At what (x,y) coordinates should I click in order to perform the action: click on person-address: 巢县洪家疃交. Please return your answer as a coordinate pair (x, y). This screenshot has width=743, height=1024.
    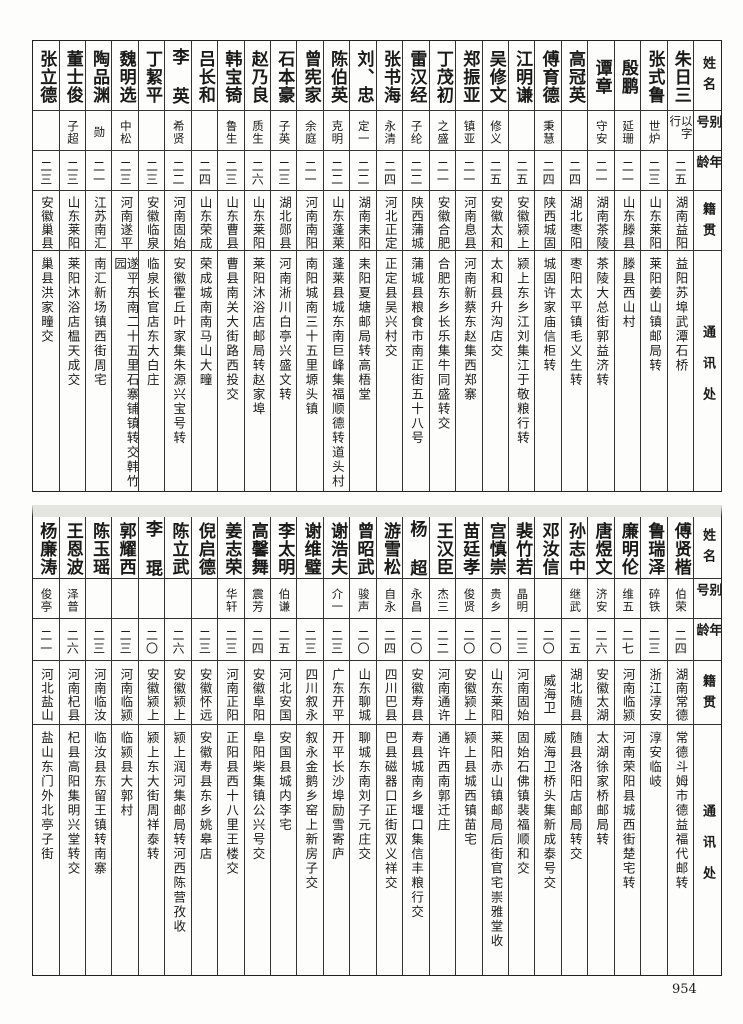
    Looking at the image, I should click on (47, 300).